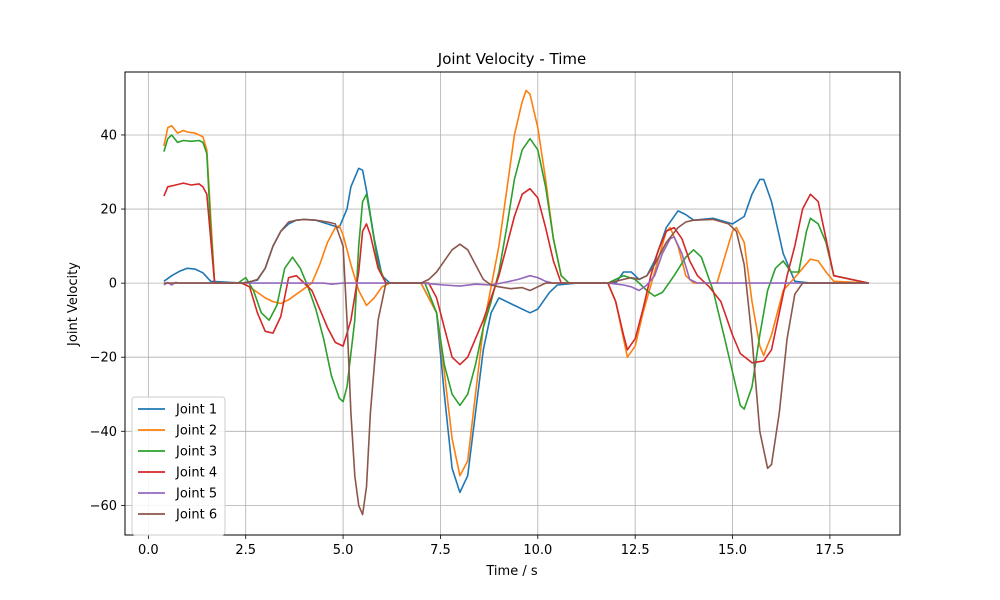 Image resolution: width=1000 pixels, height=600 pixels. What do you see at coordinates (511, 59) in the screenshot?
I see `chart-title: Joint Velocity - Time` at bounding box center [511, 59].